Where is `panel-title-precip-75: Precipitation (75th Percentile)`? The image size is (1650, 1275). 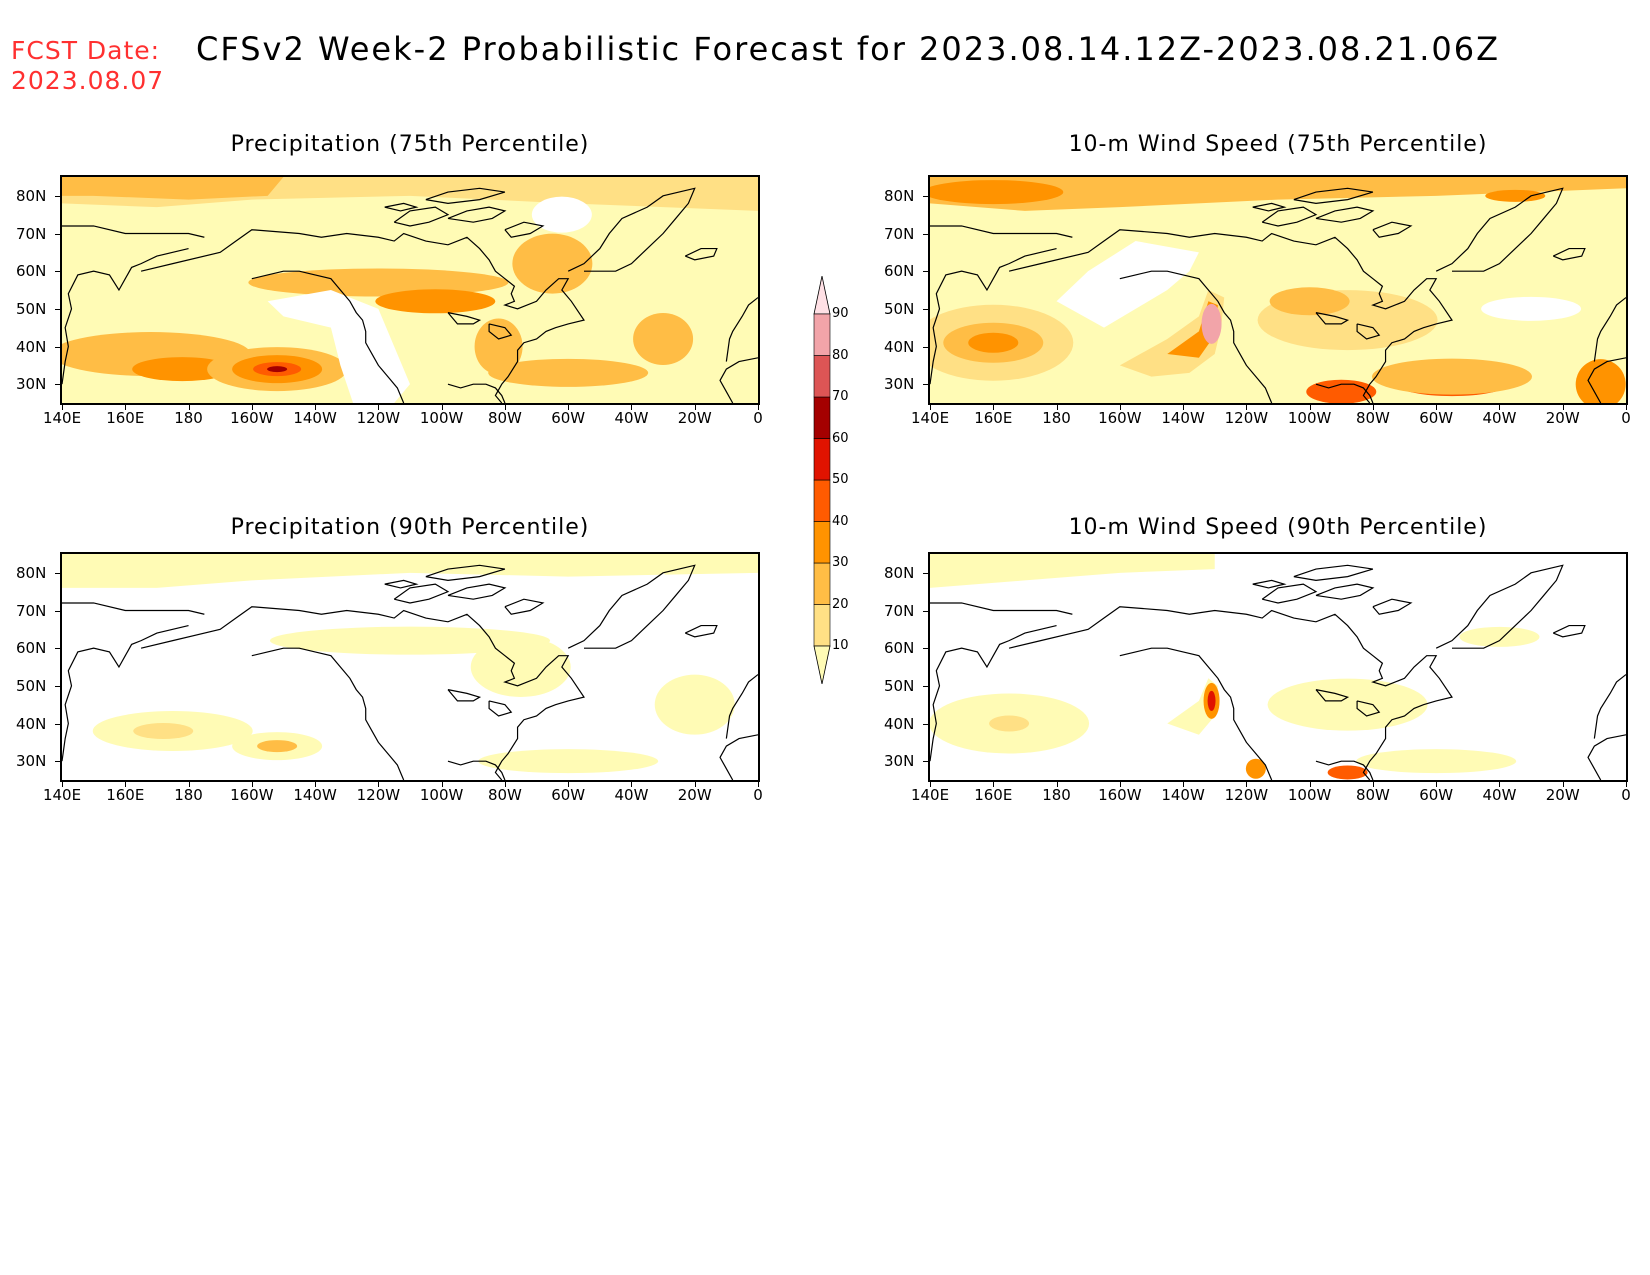 panel-title-precip-75: Precipitation (75th Percentile) is located at coordinates (410, 144).